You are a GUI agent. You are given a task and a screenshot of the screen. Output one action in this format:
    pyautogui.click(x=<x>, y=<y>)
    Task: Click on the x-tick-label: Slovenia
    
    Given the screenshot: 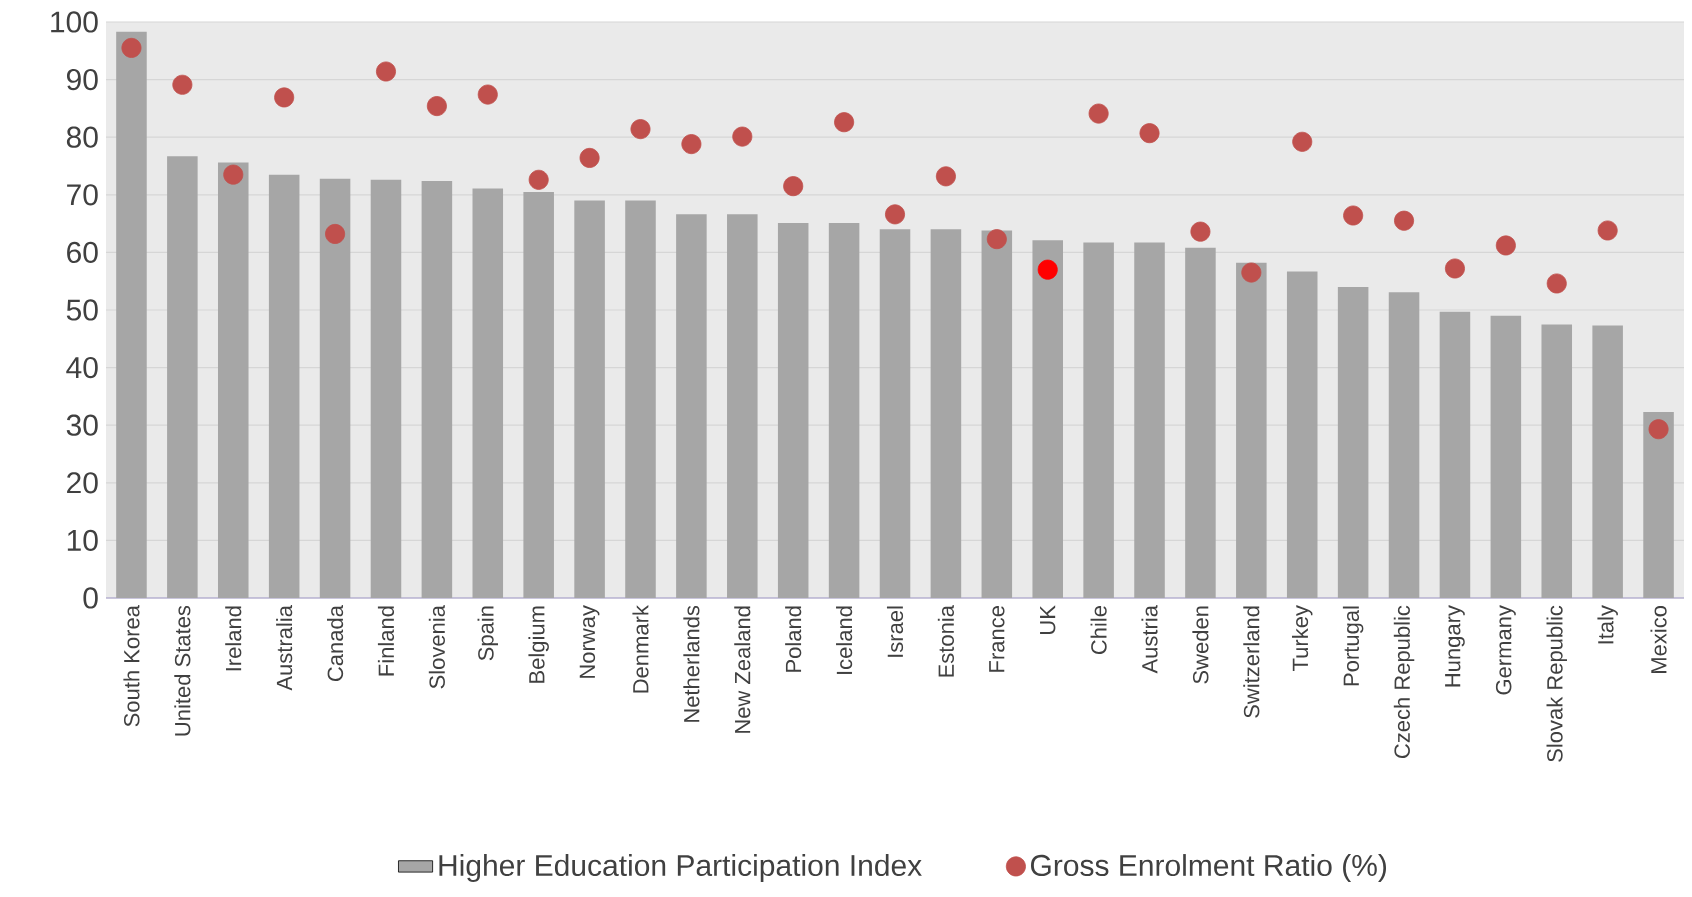 What is the action you would take?
    pyautogui.click(x=436, y=647)
    